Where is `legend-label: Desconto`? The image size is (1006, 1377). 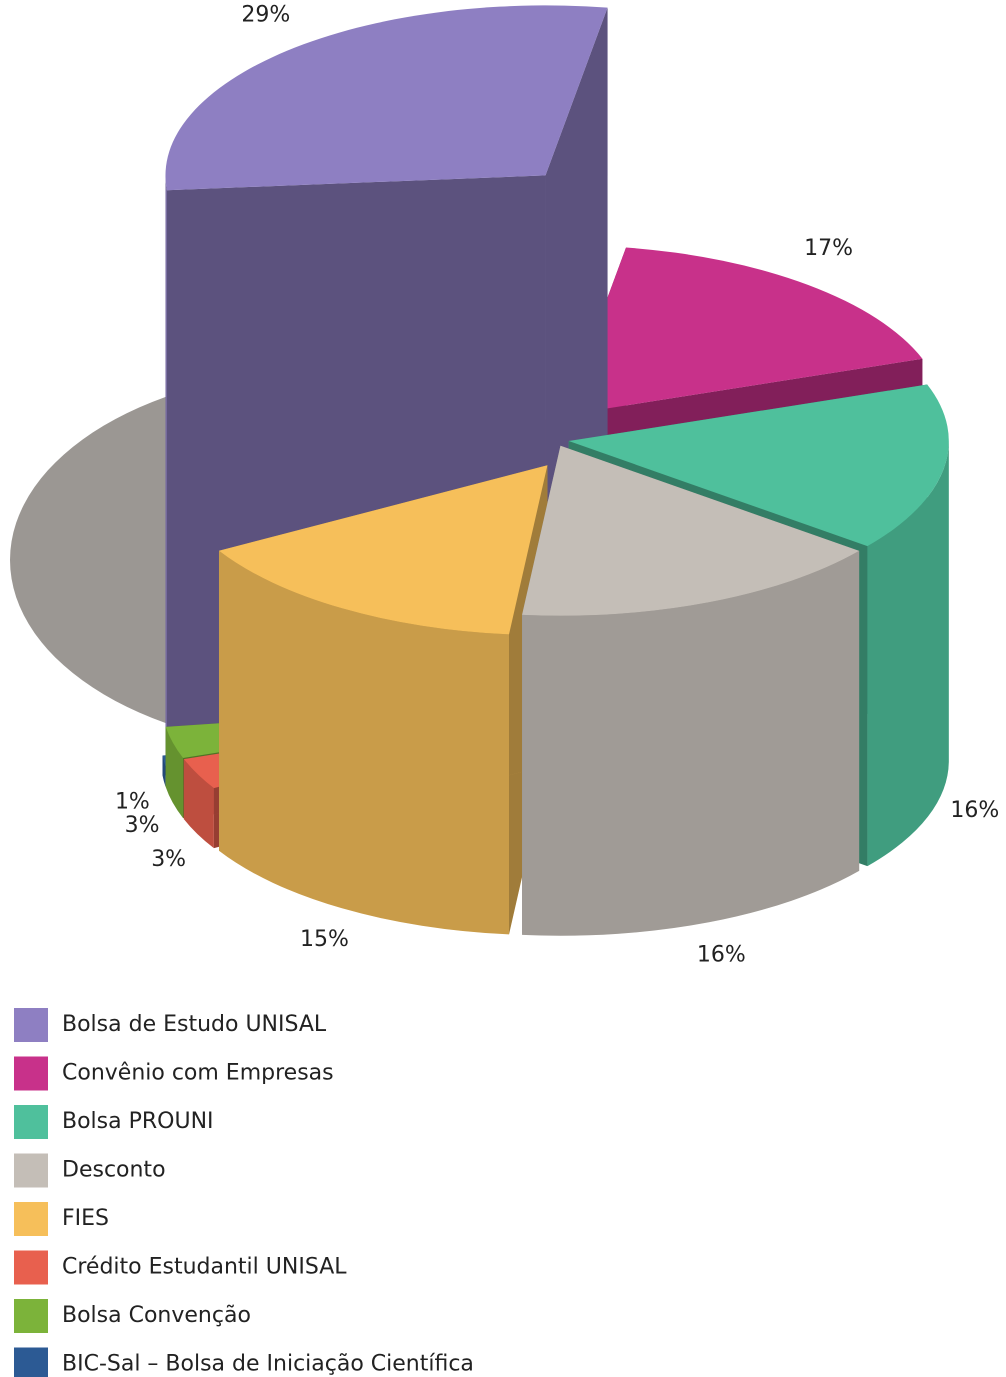
legend-label: Desconto is located at coordinates (114, 1170).